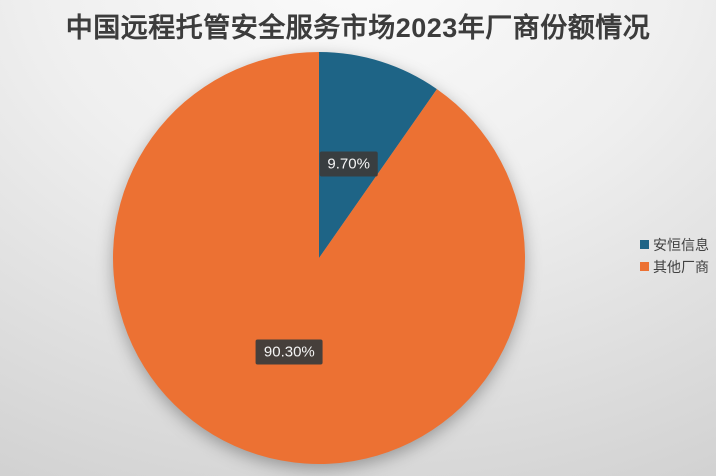 Image resolution: width=716 pixels, height=476 pixels. What do you see at coordinates (358, 28) in the screenshot?
I see `chart-title: 中国远程托管安全服务市场2023年厂商份额情况` at bounding box center [358, 28].